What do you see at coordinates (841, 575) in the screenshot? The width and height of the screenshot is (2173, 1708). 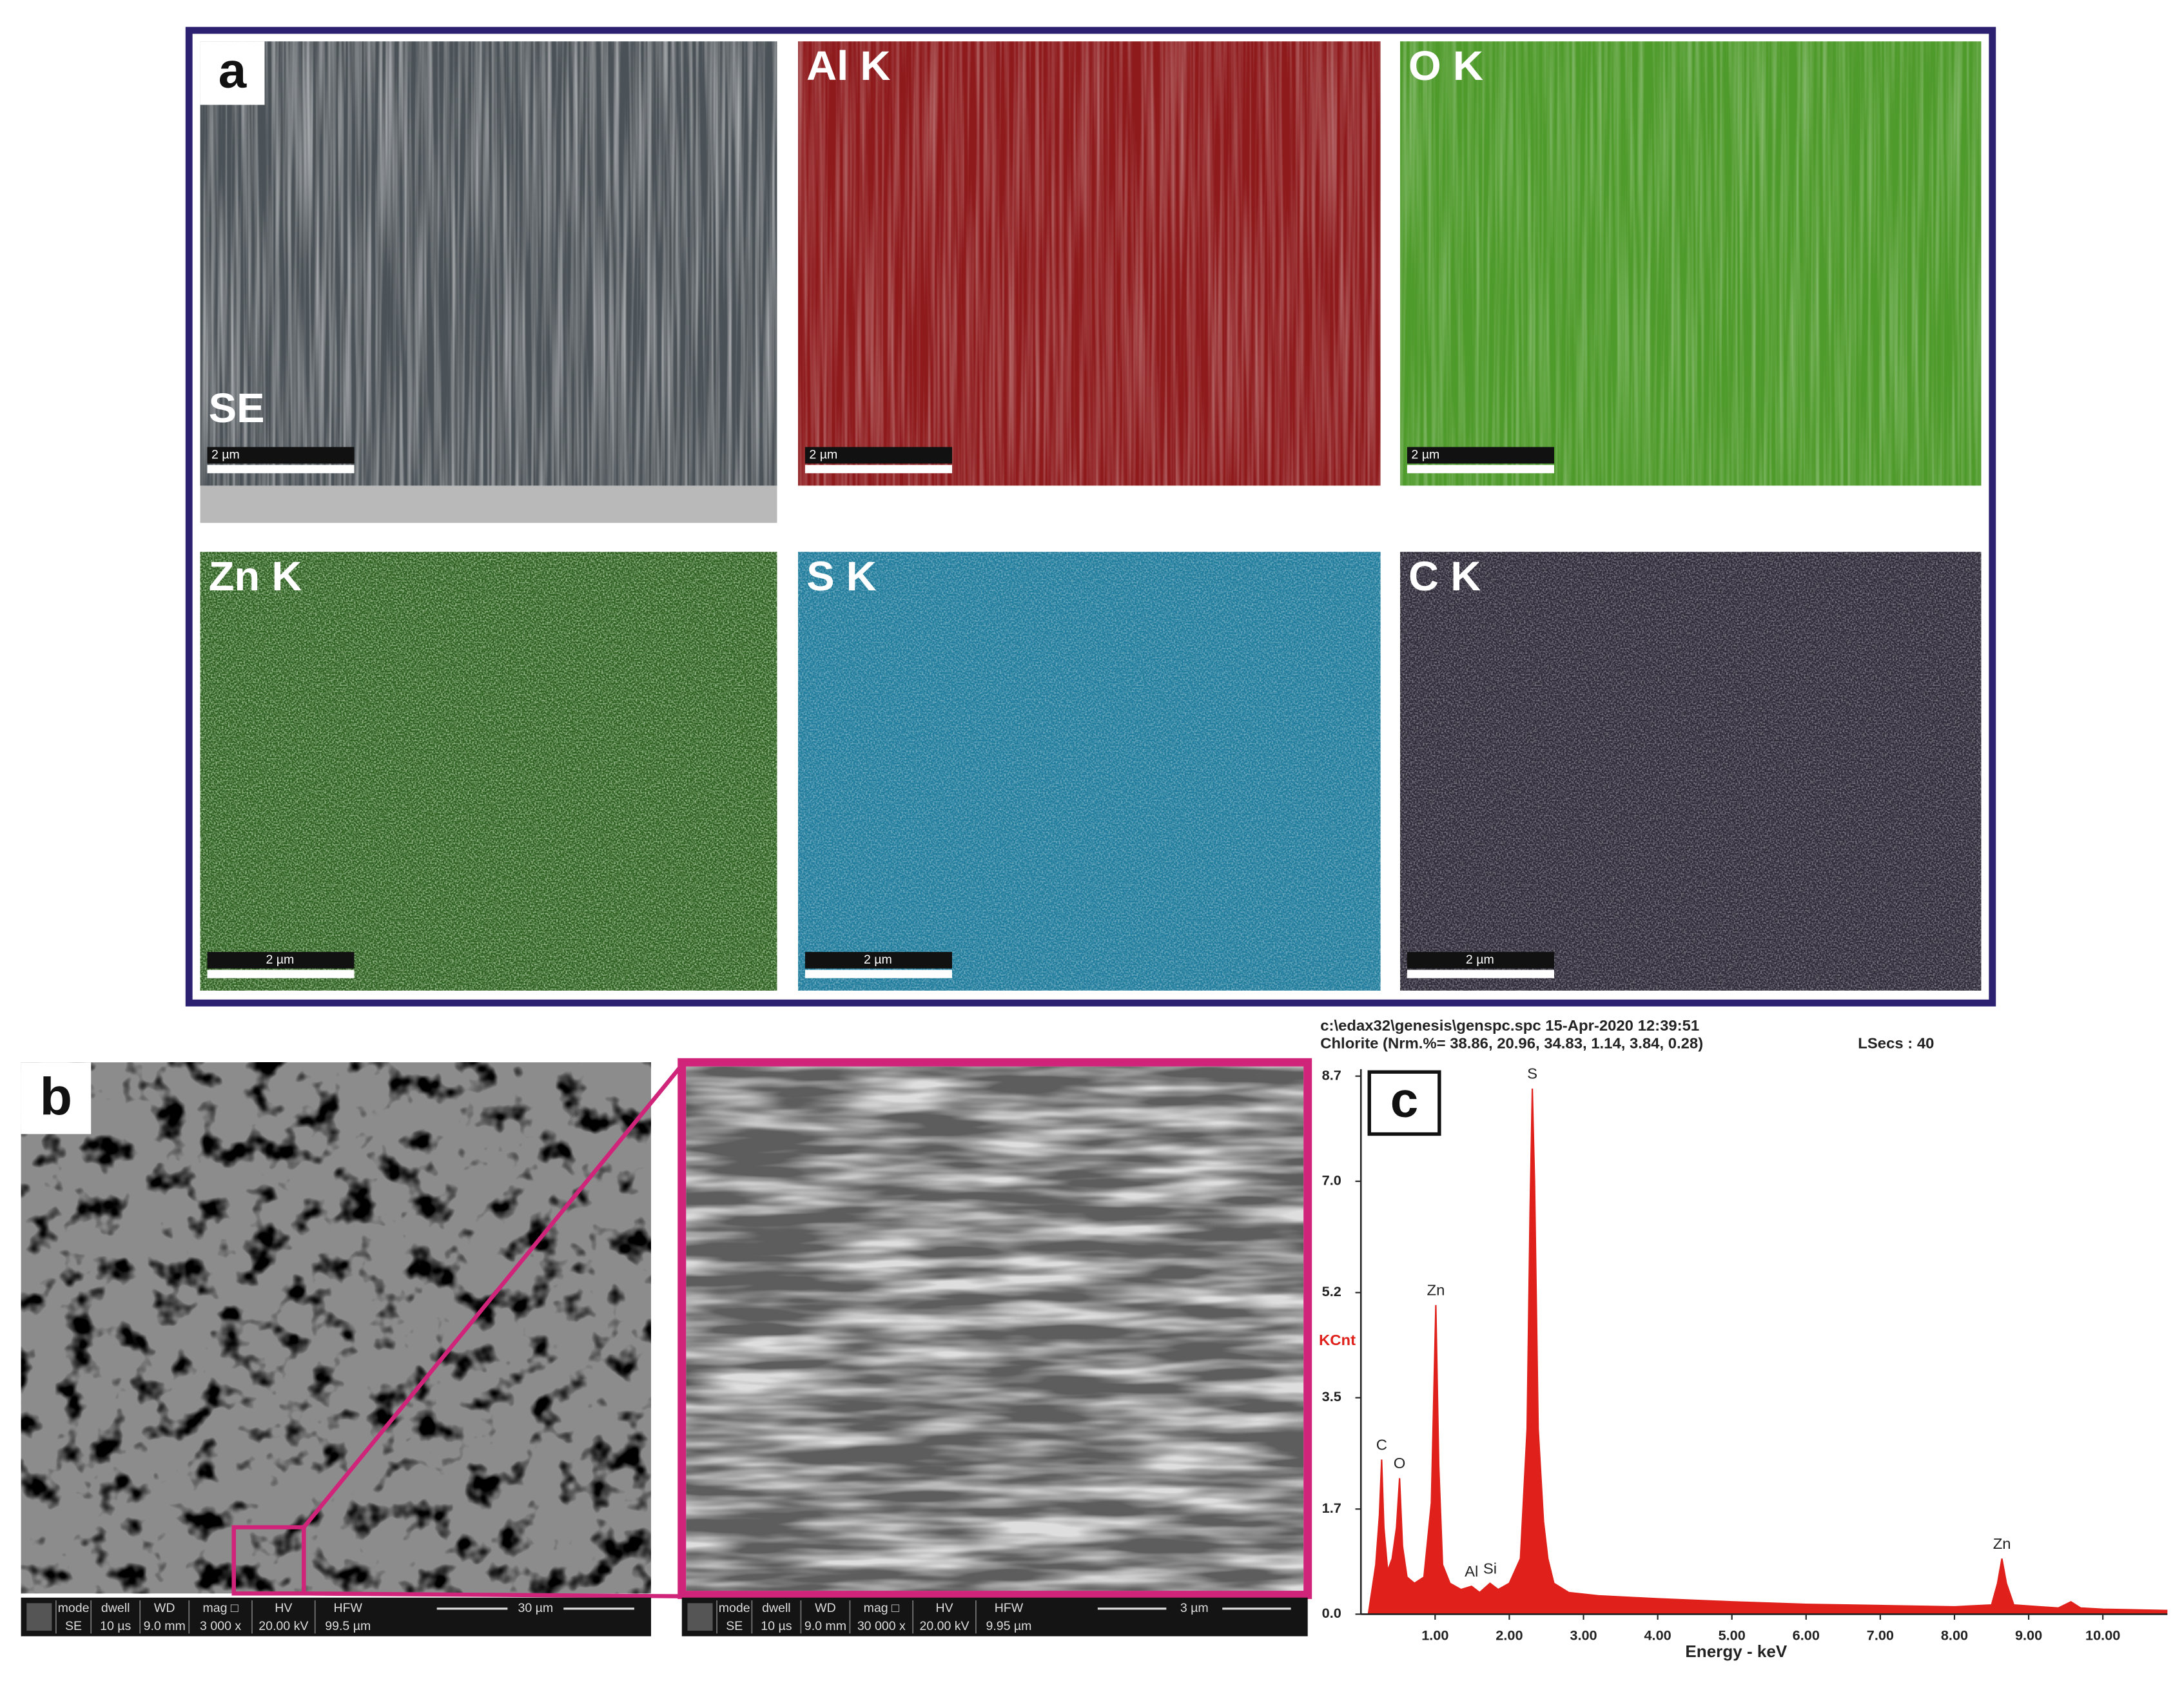 I see `map-label: S K` at bounding box center [841, 575].